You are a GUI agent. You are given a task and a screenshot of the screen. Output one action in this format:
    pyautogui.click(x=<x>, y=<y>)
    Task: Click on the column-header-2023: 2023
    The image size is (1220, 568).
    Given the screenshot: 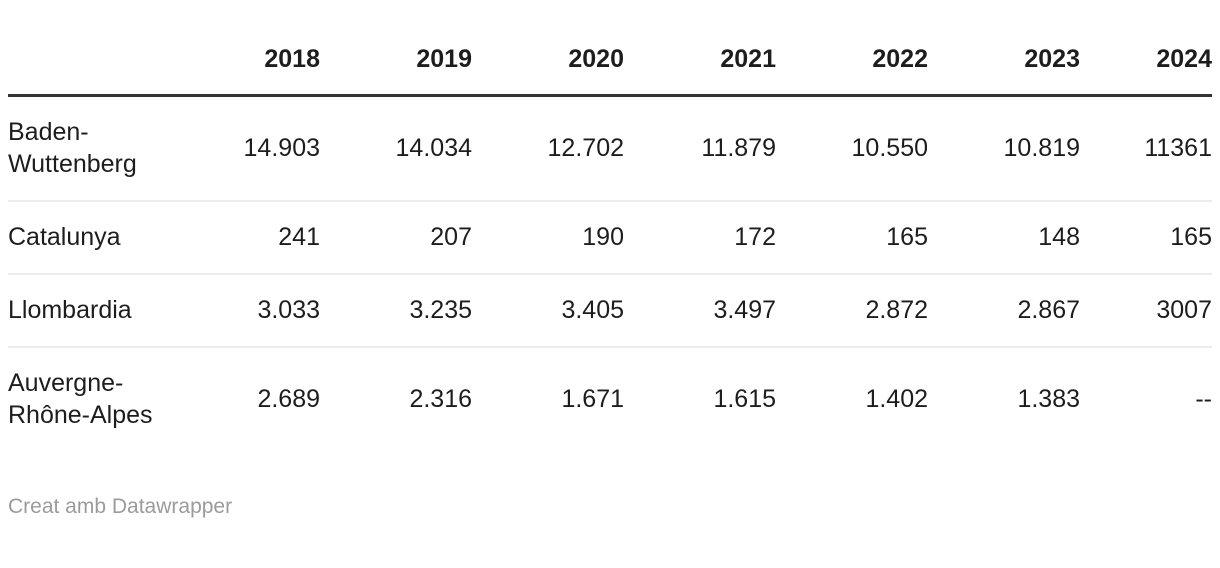 What is the action you would take?
    pyautogui.click(x=1052, y=59)
    